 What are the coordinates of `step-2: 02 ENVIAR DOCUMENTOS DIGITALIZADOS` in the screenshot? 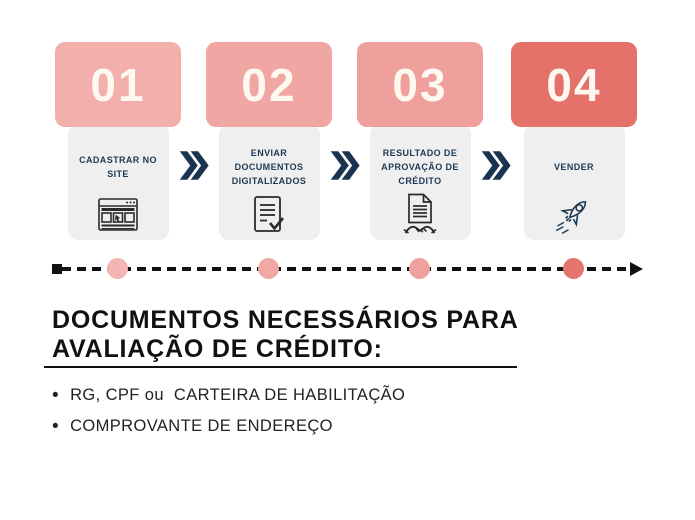 It's located at (269, 141).